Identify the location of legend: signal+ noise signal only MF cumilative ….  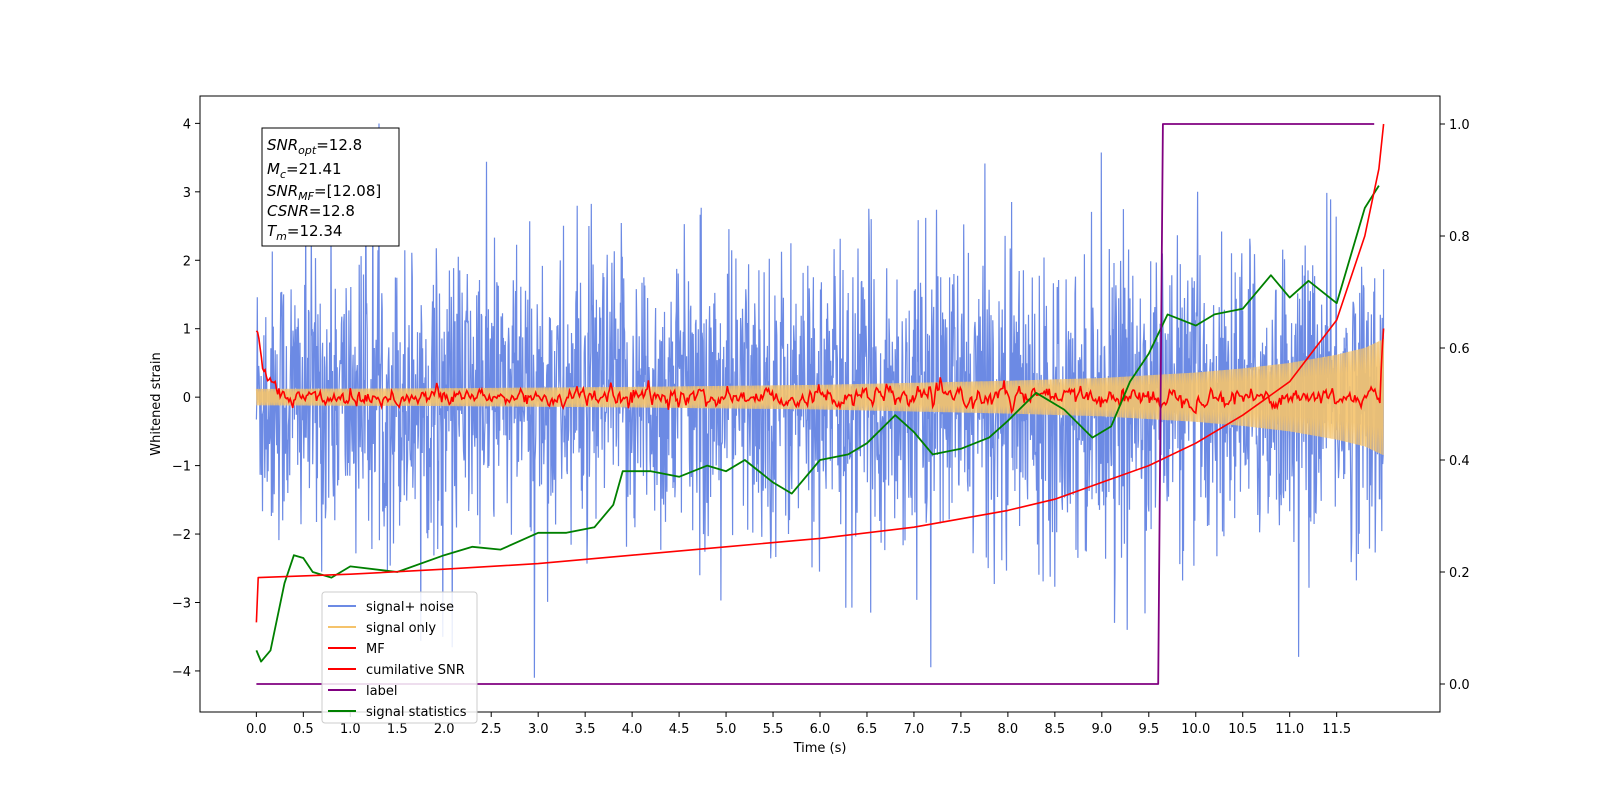
(399, 657).